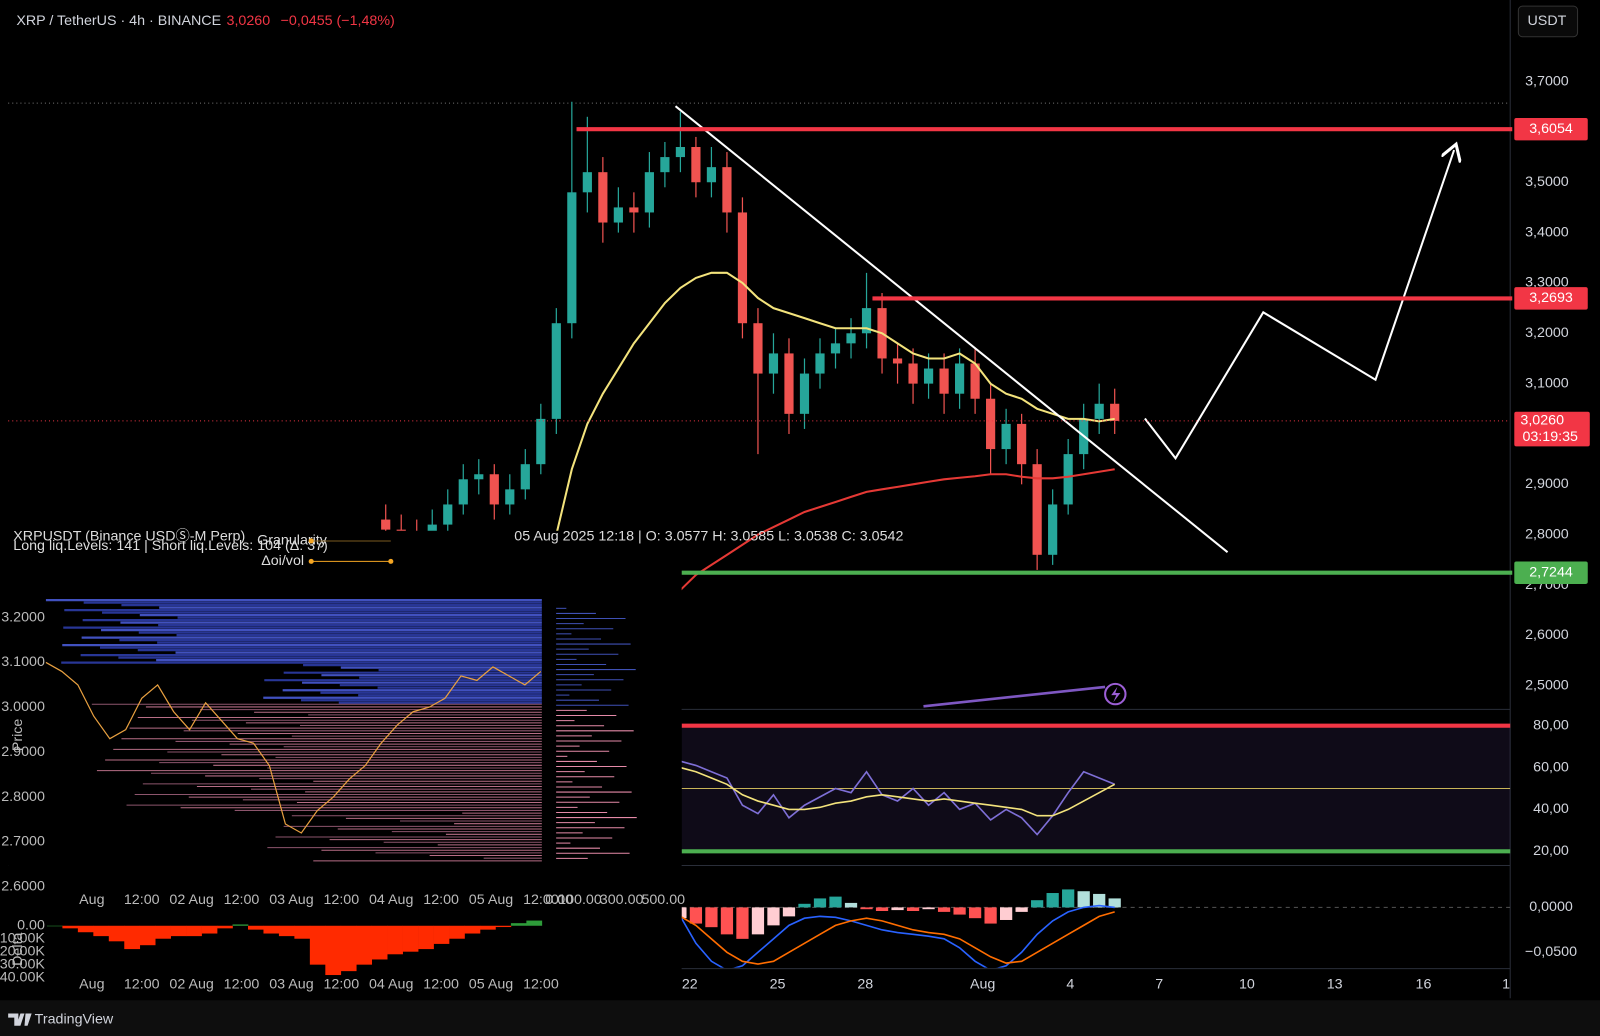 Image resolution: width=1600 pixels, height=1036 pixels. I want to click on logo, so click(20, 1019).